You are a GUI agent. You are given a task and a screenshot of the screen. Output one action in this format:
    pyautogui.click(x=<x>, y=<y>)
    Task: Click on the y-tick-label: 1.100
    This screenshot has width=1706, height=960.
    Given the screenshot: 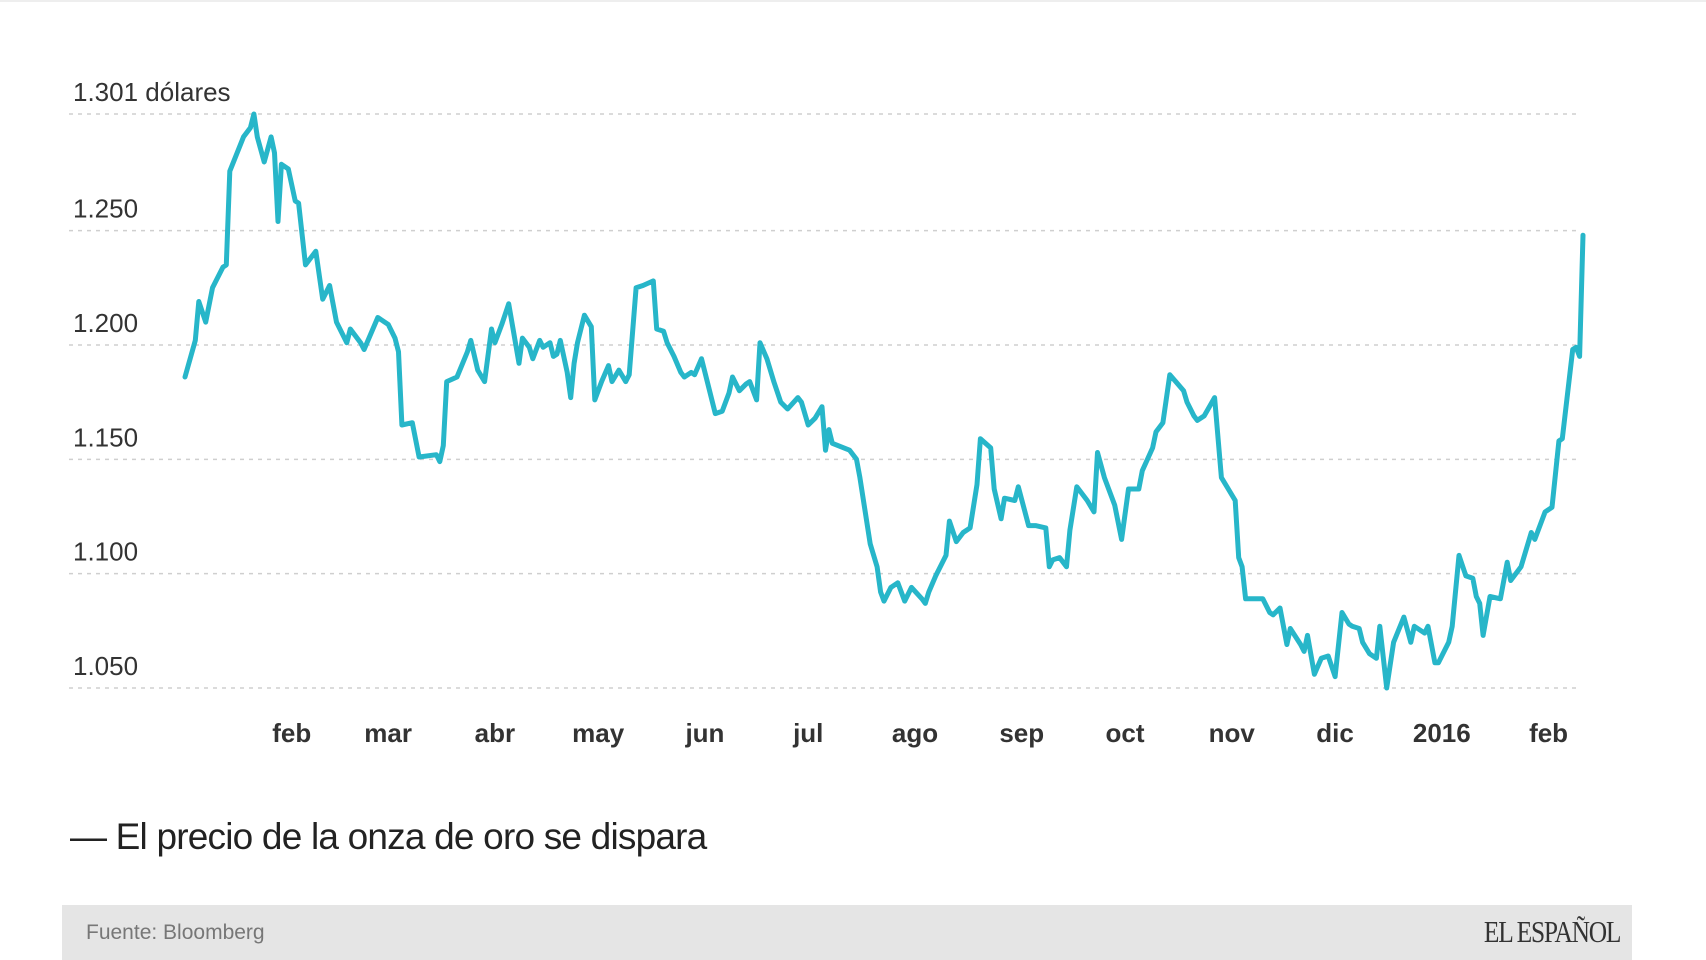 What is the action you would take?
    pyautogui.click(x=105, y=552)
    